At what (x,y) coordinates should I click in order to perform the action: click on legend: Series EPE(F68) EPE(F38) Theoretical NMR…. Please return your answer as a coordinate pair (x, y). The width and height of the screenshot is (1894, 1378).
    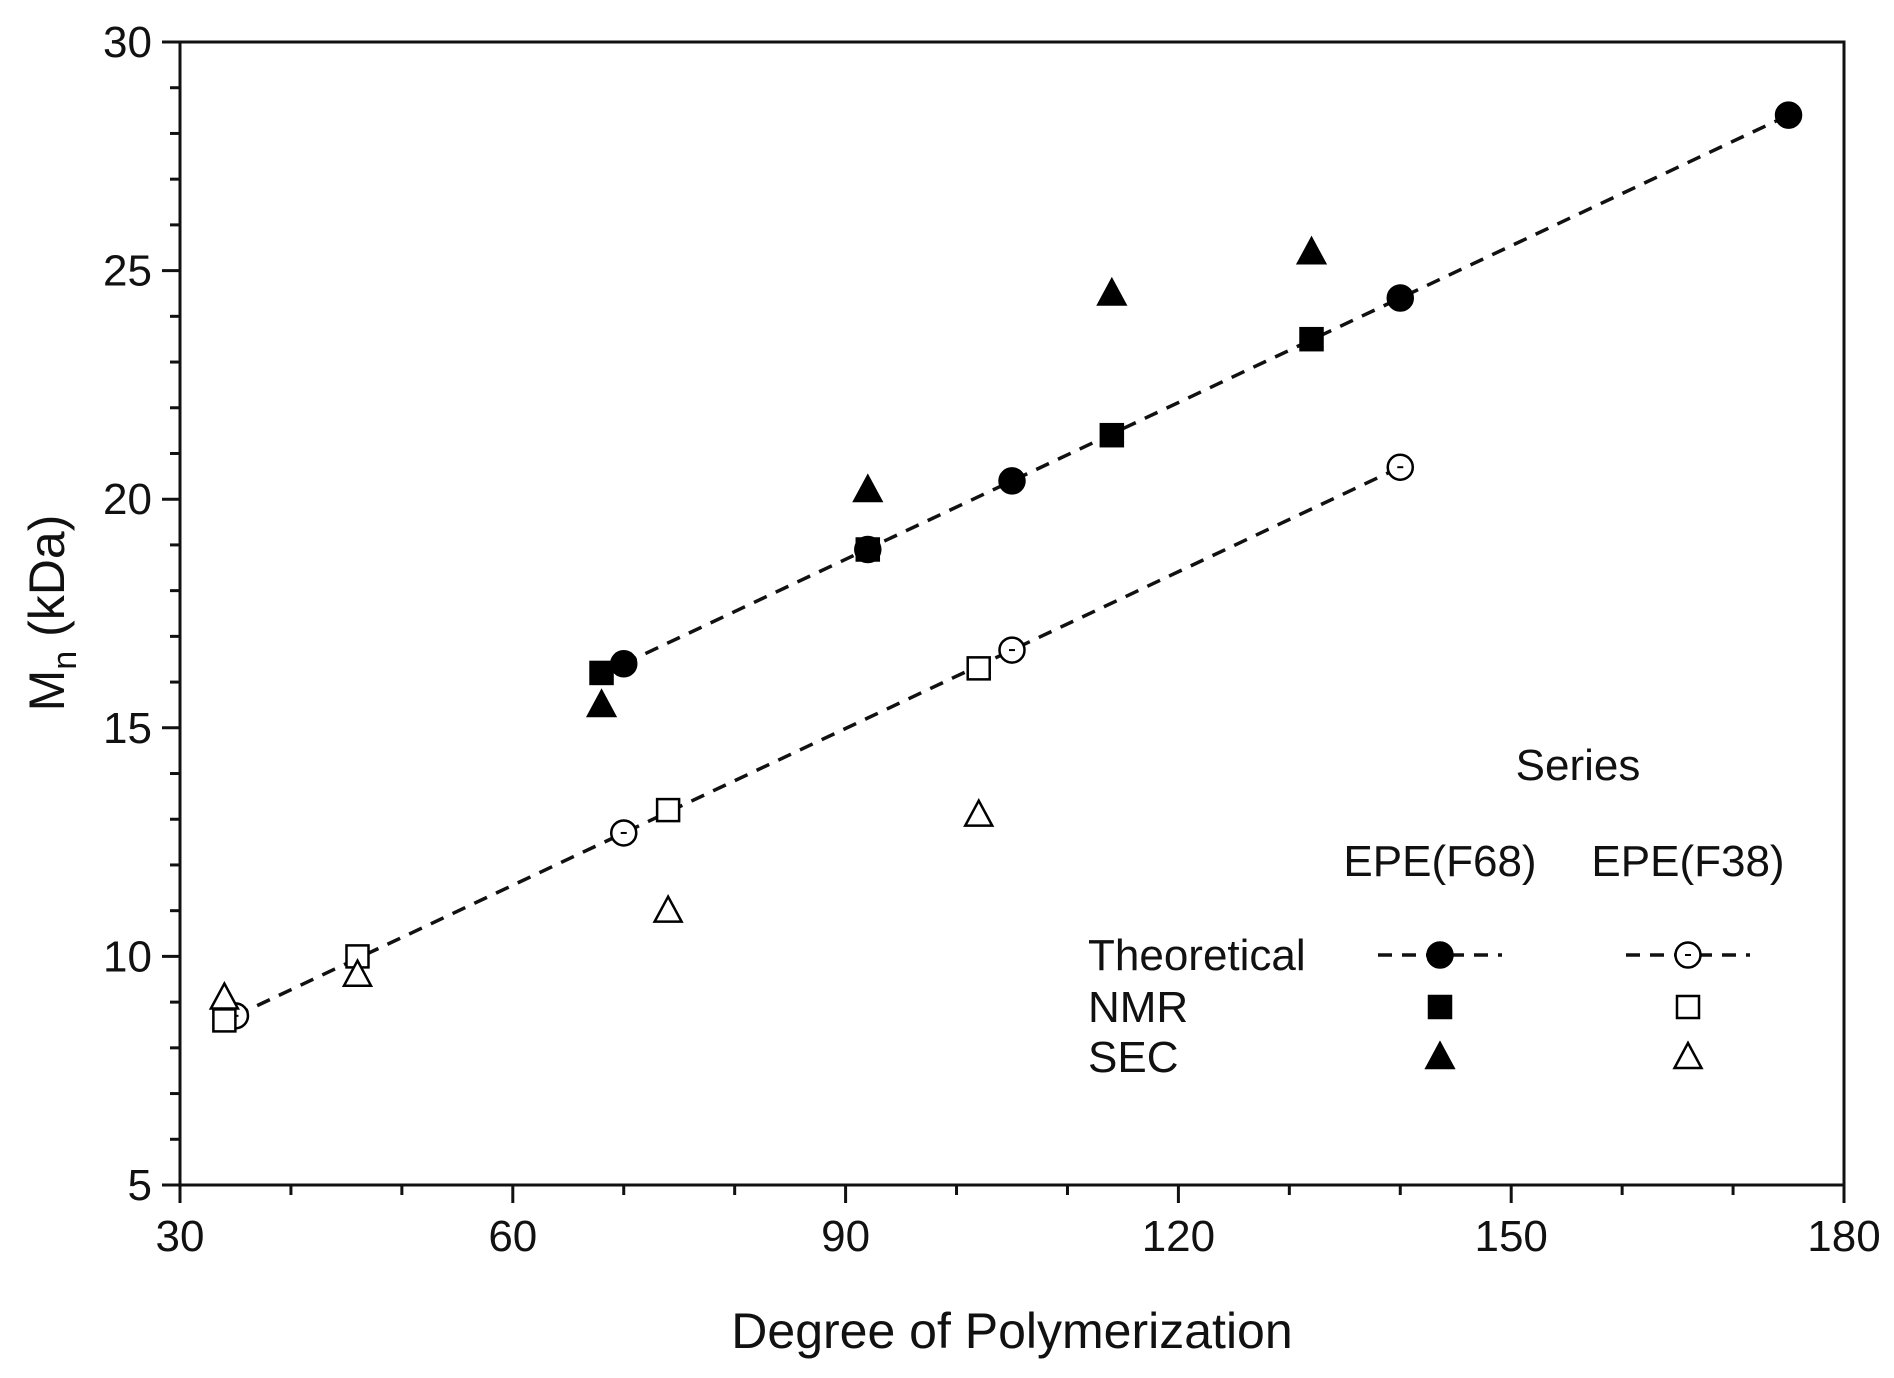
    Looking at the image, I should click on (1436, 911).